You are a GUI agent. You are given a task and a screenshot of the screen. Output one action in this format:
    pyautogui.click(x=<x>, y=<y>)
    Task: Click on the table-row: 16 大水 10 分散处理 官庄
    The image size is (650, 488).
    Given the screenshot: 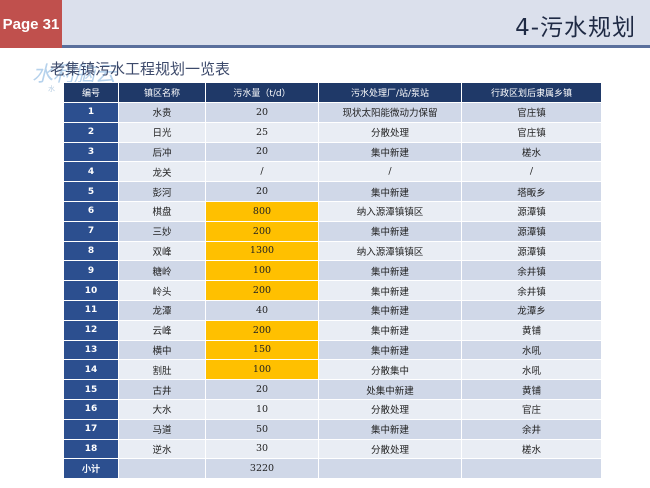 What is the action you would take?
    pyautogui.click(x=332, y=409)
    